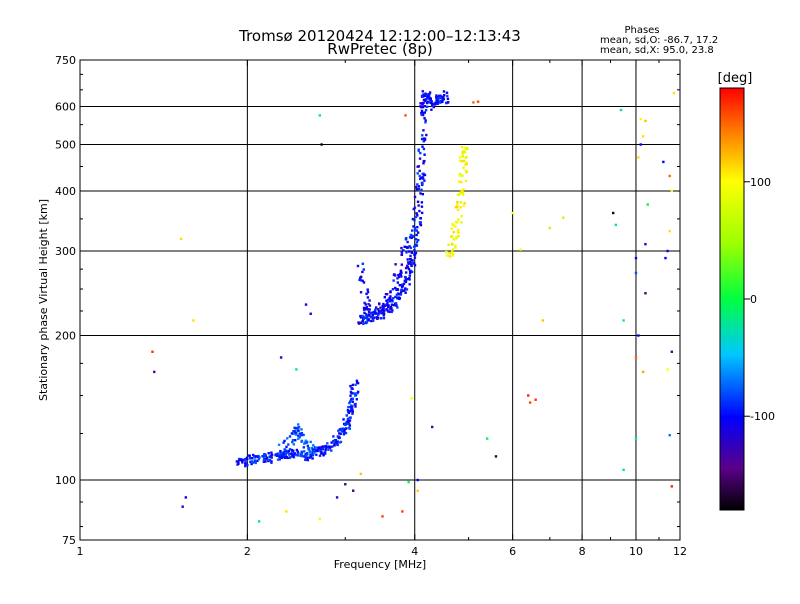 Image resolution: width=800 pixels, height=604 pixels. I want to click on x-tick-label: 10, so click(636, 551).